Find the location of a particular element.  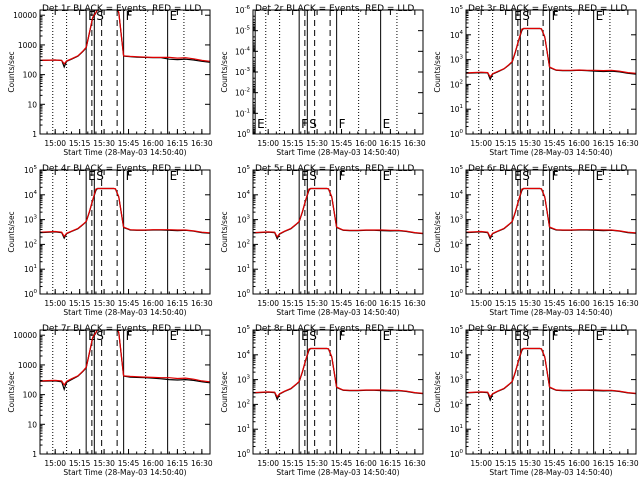

y-tick-label: 10⁻⁴ is located at coordinates (243, 51).